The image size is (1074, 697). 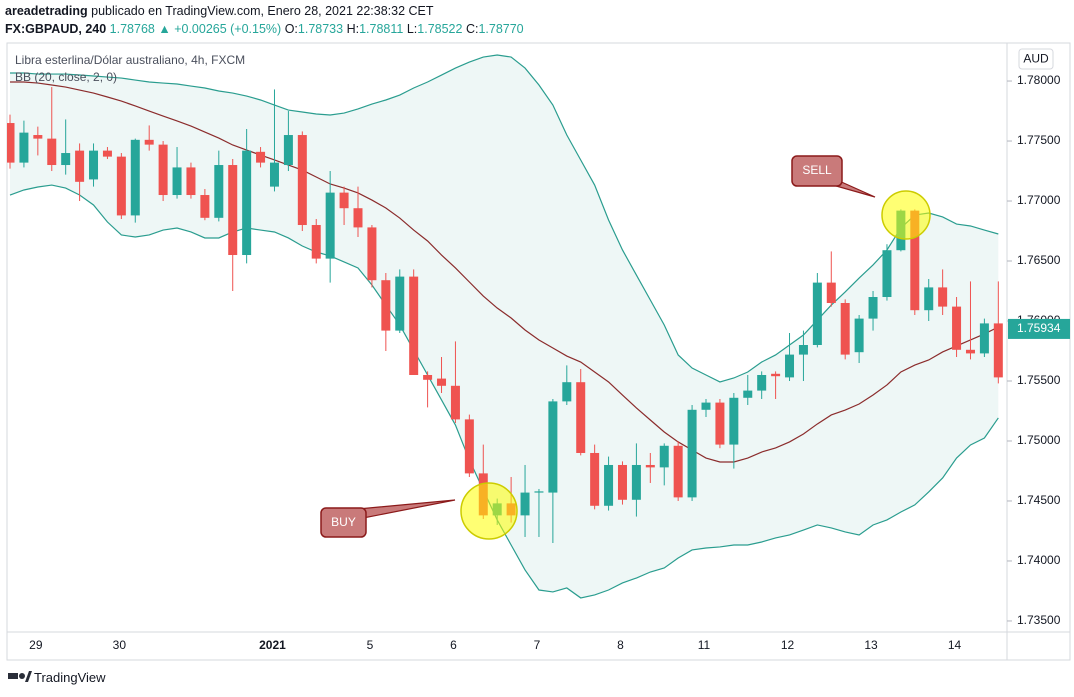 I want to click on currency: AUD, so click(x=1036, y=59).